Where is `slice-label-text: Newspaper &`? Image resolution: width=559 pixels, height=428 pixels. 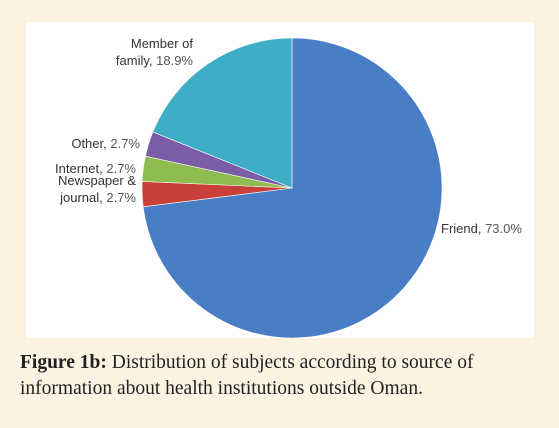
slice-label-text: Newspaper & is located at coordinates (97, 180).